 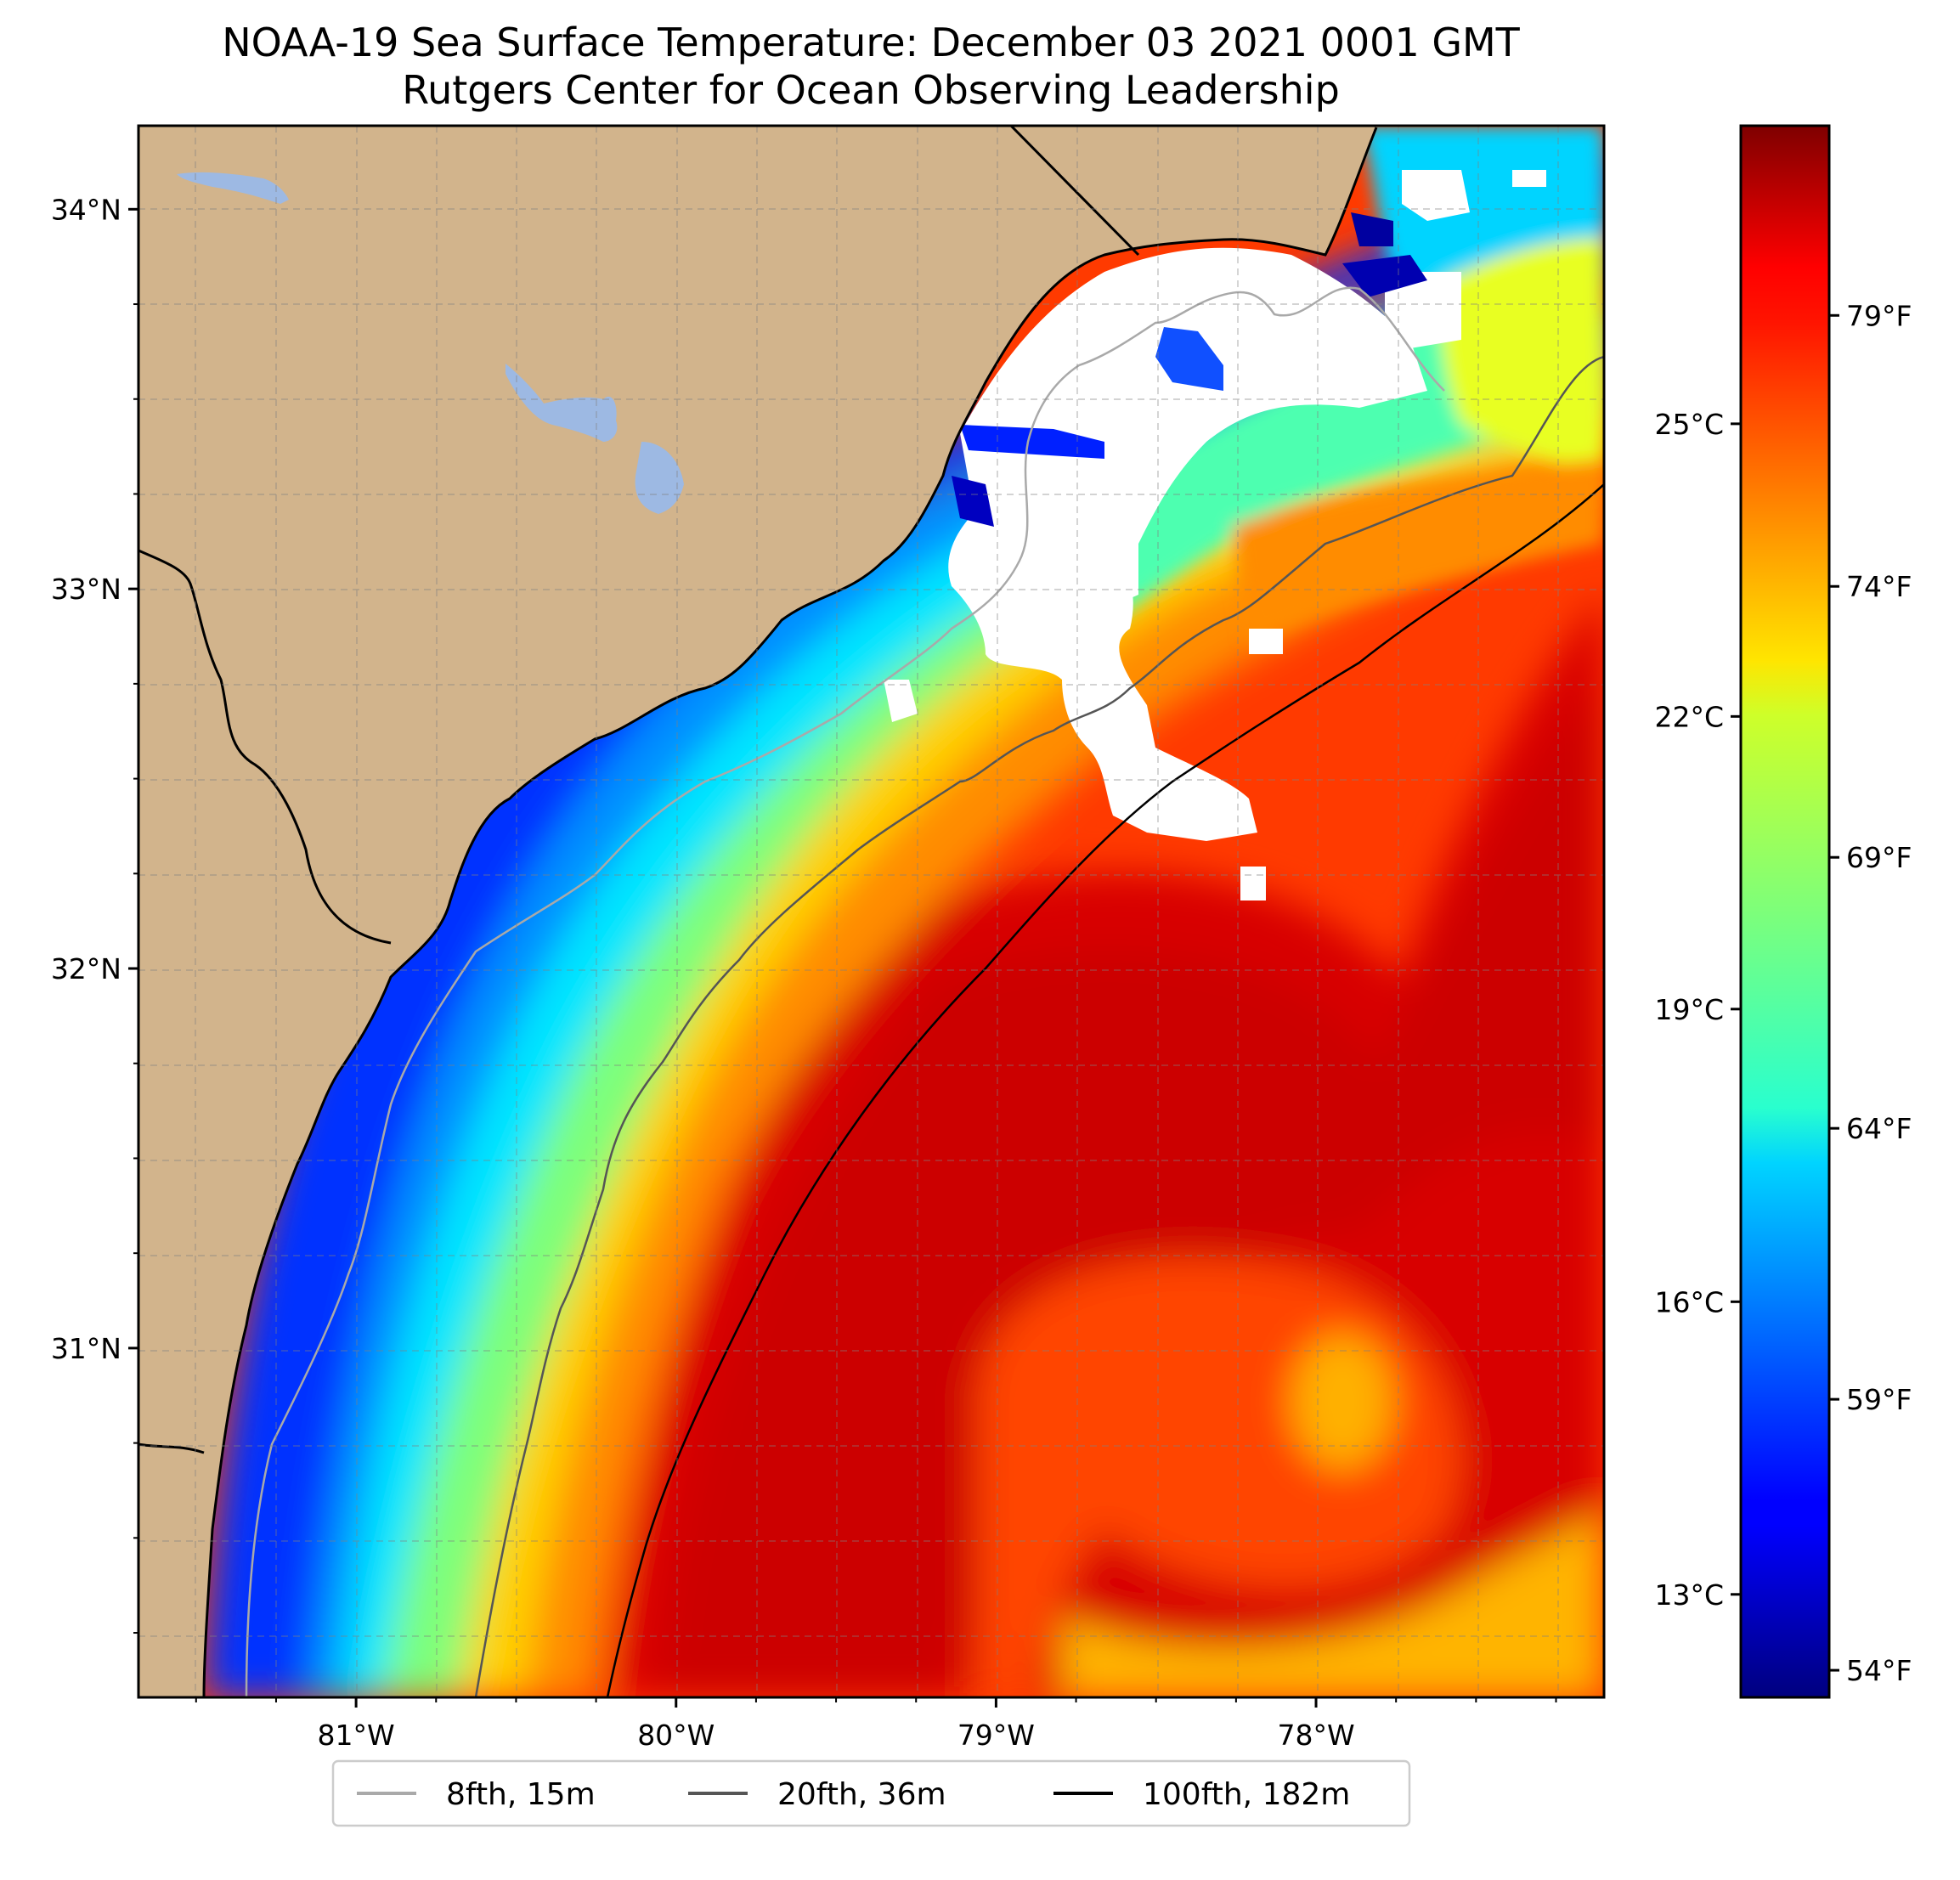 I want to click on legend-label-2: 100fth, 182m, so click(x=1246, y=1795).